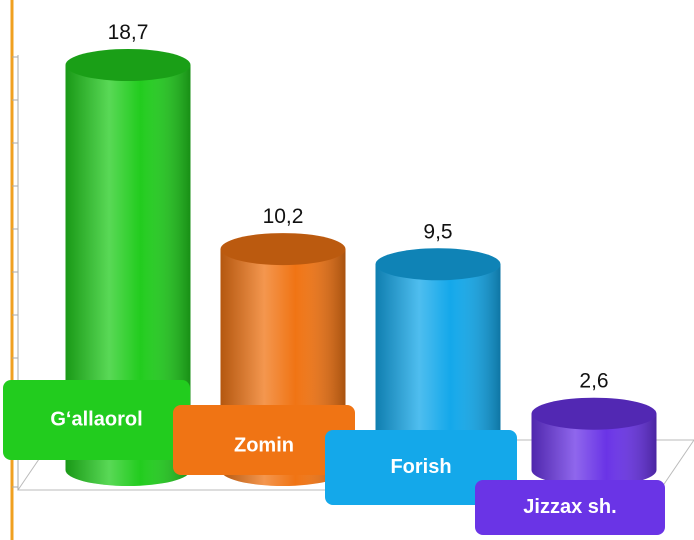  Describe the element at coordinates (283, 216) in the screenshot. I see `value-label: 10,2` at that location.